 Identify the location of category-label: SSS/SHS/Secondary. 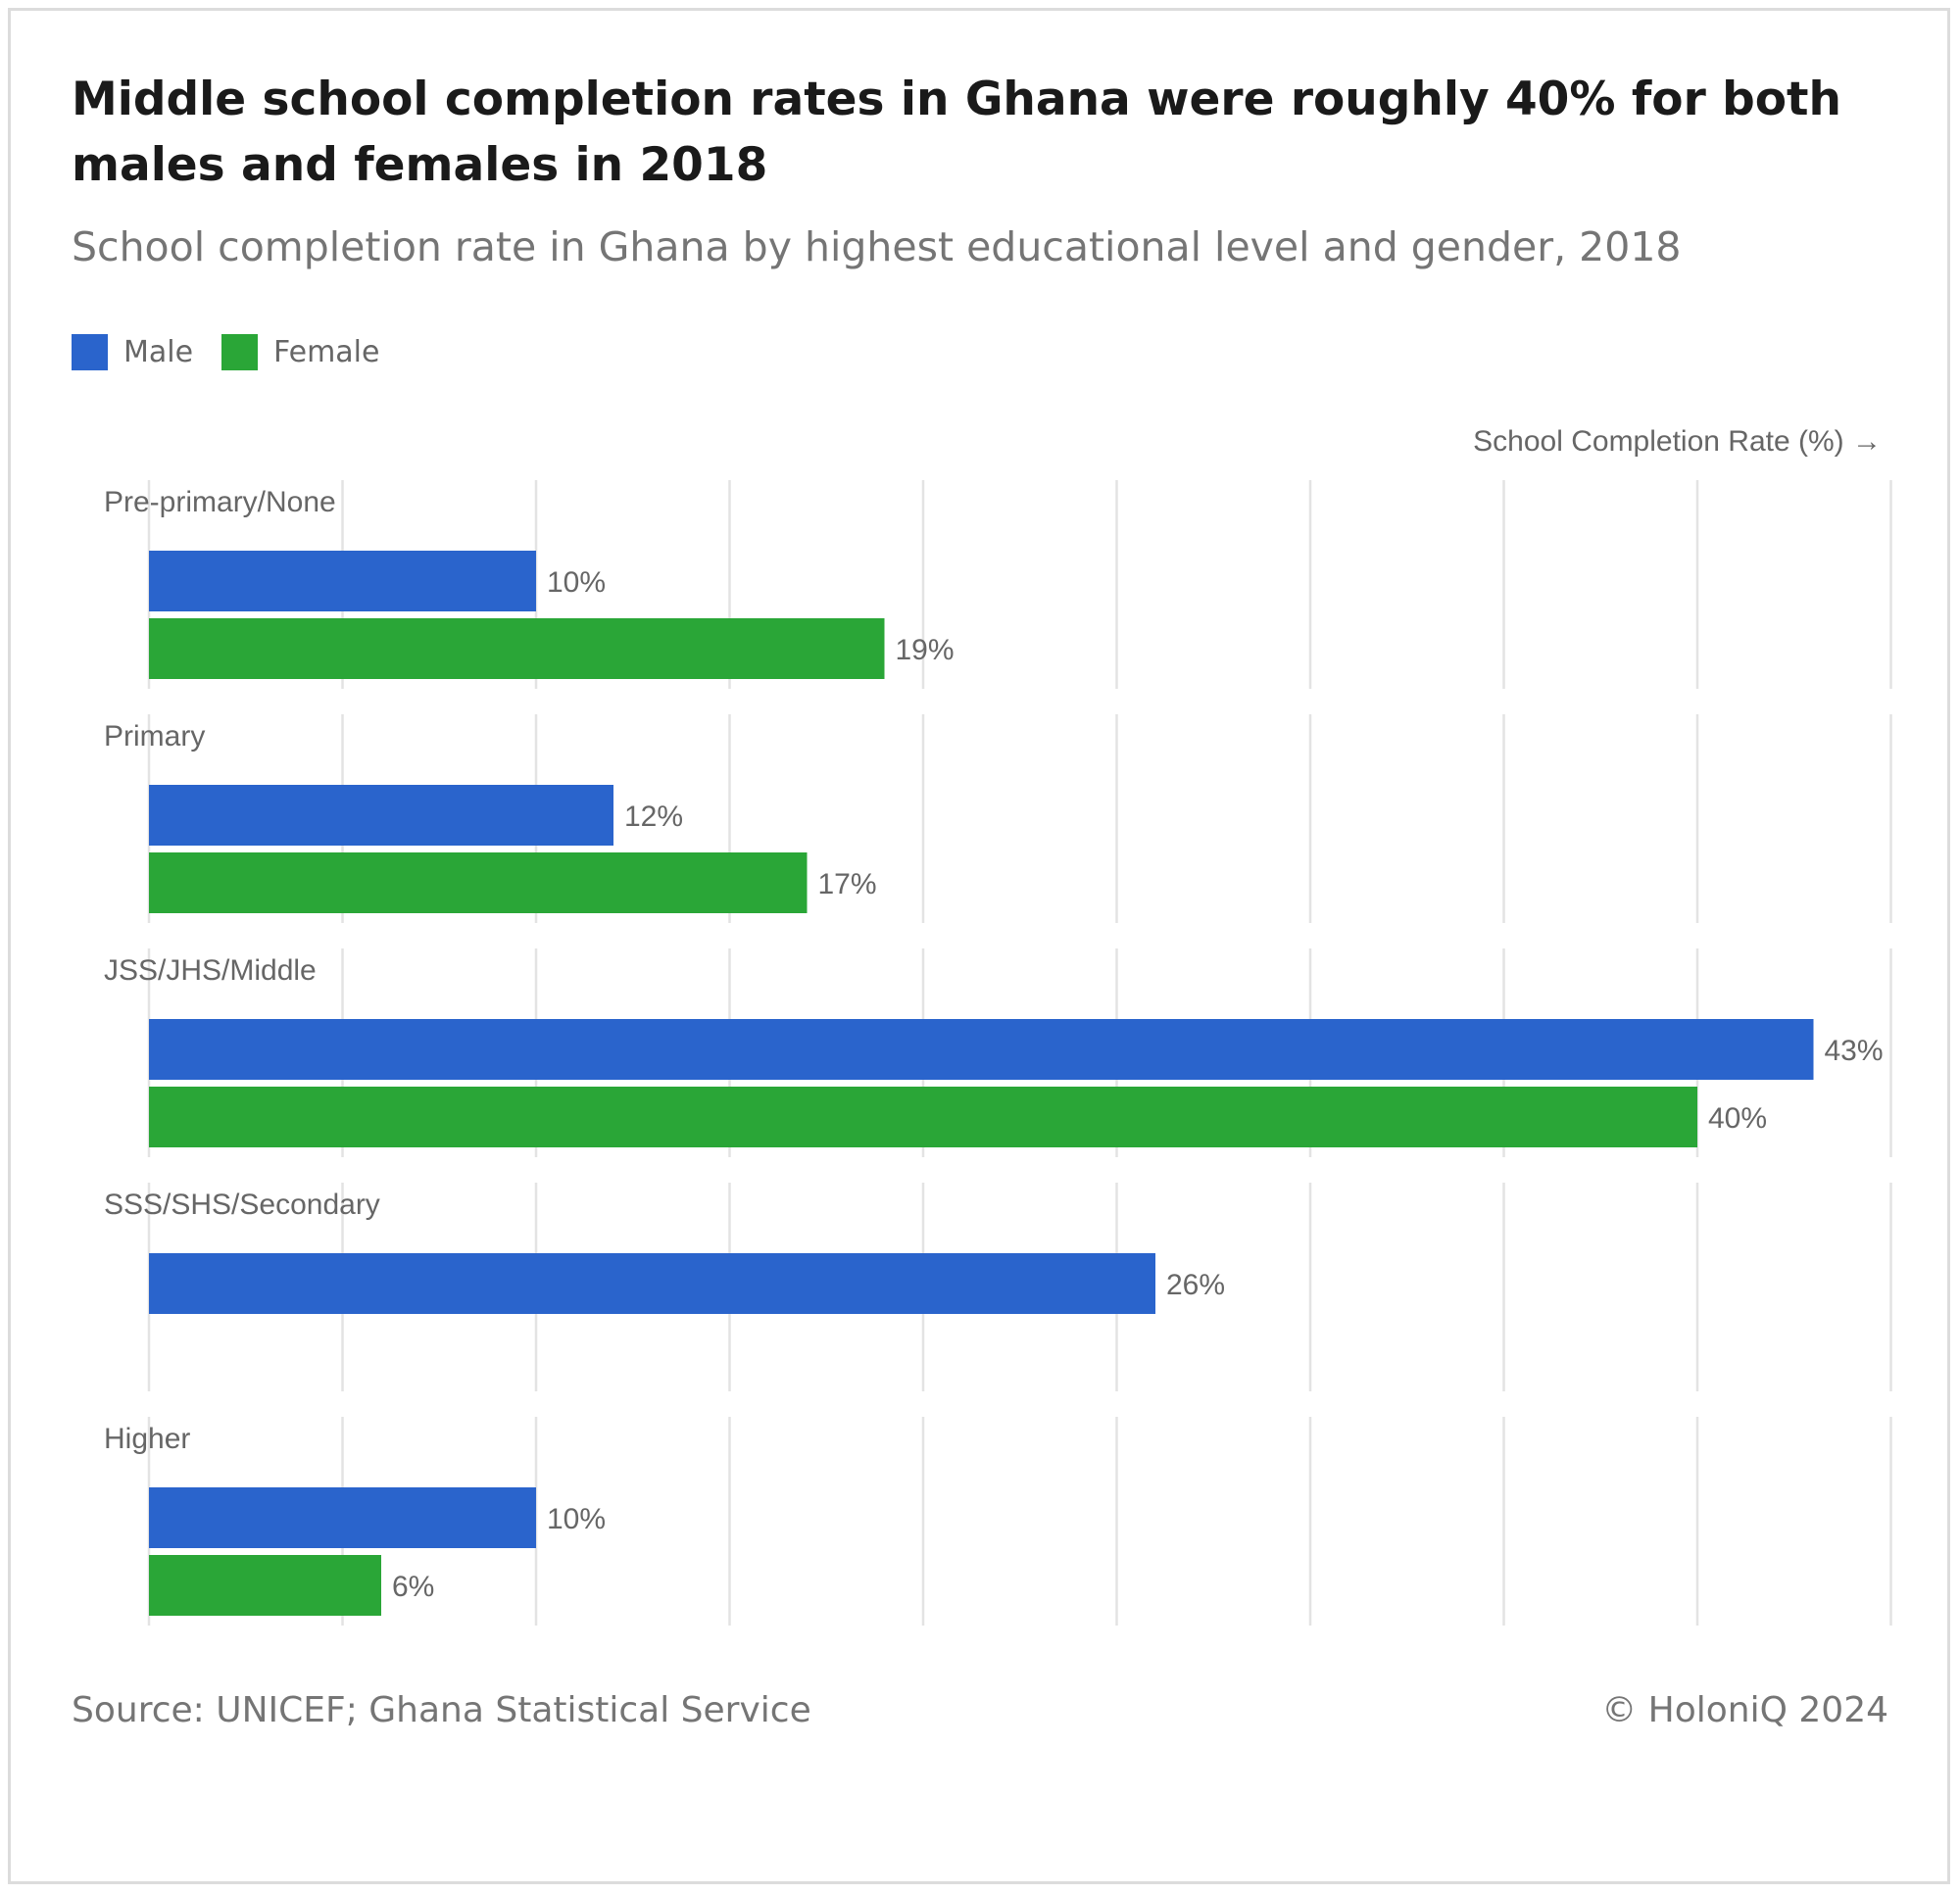
(242, 1205).